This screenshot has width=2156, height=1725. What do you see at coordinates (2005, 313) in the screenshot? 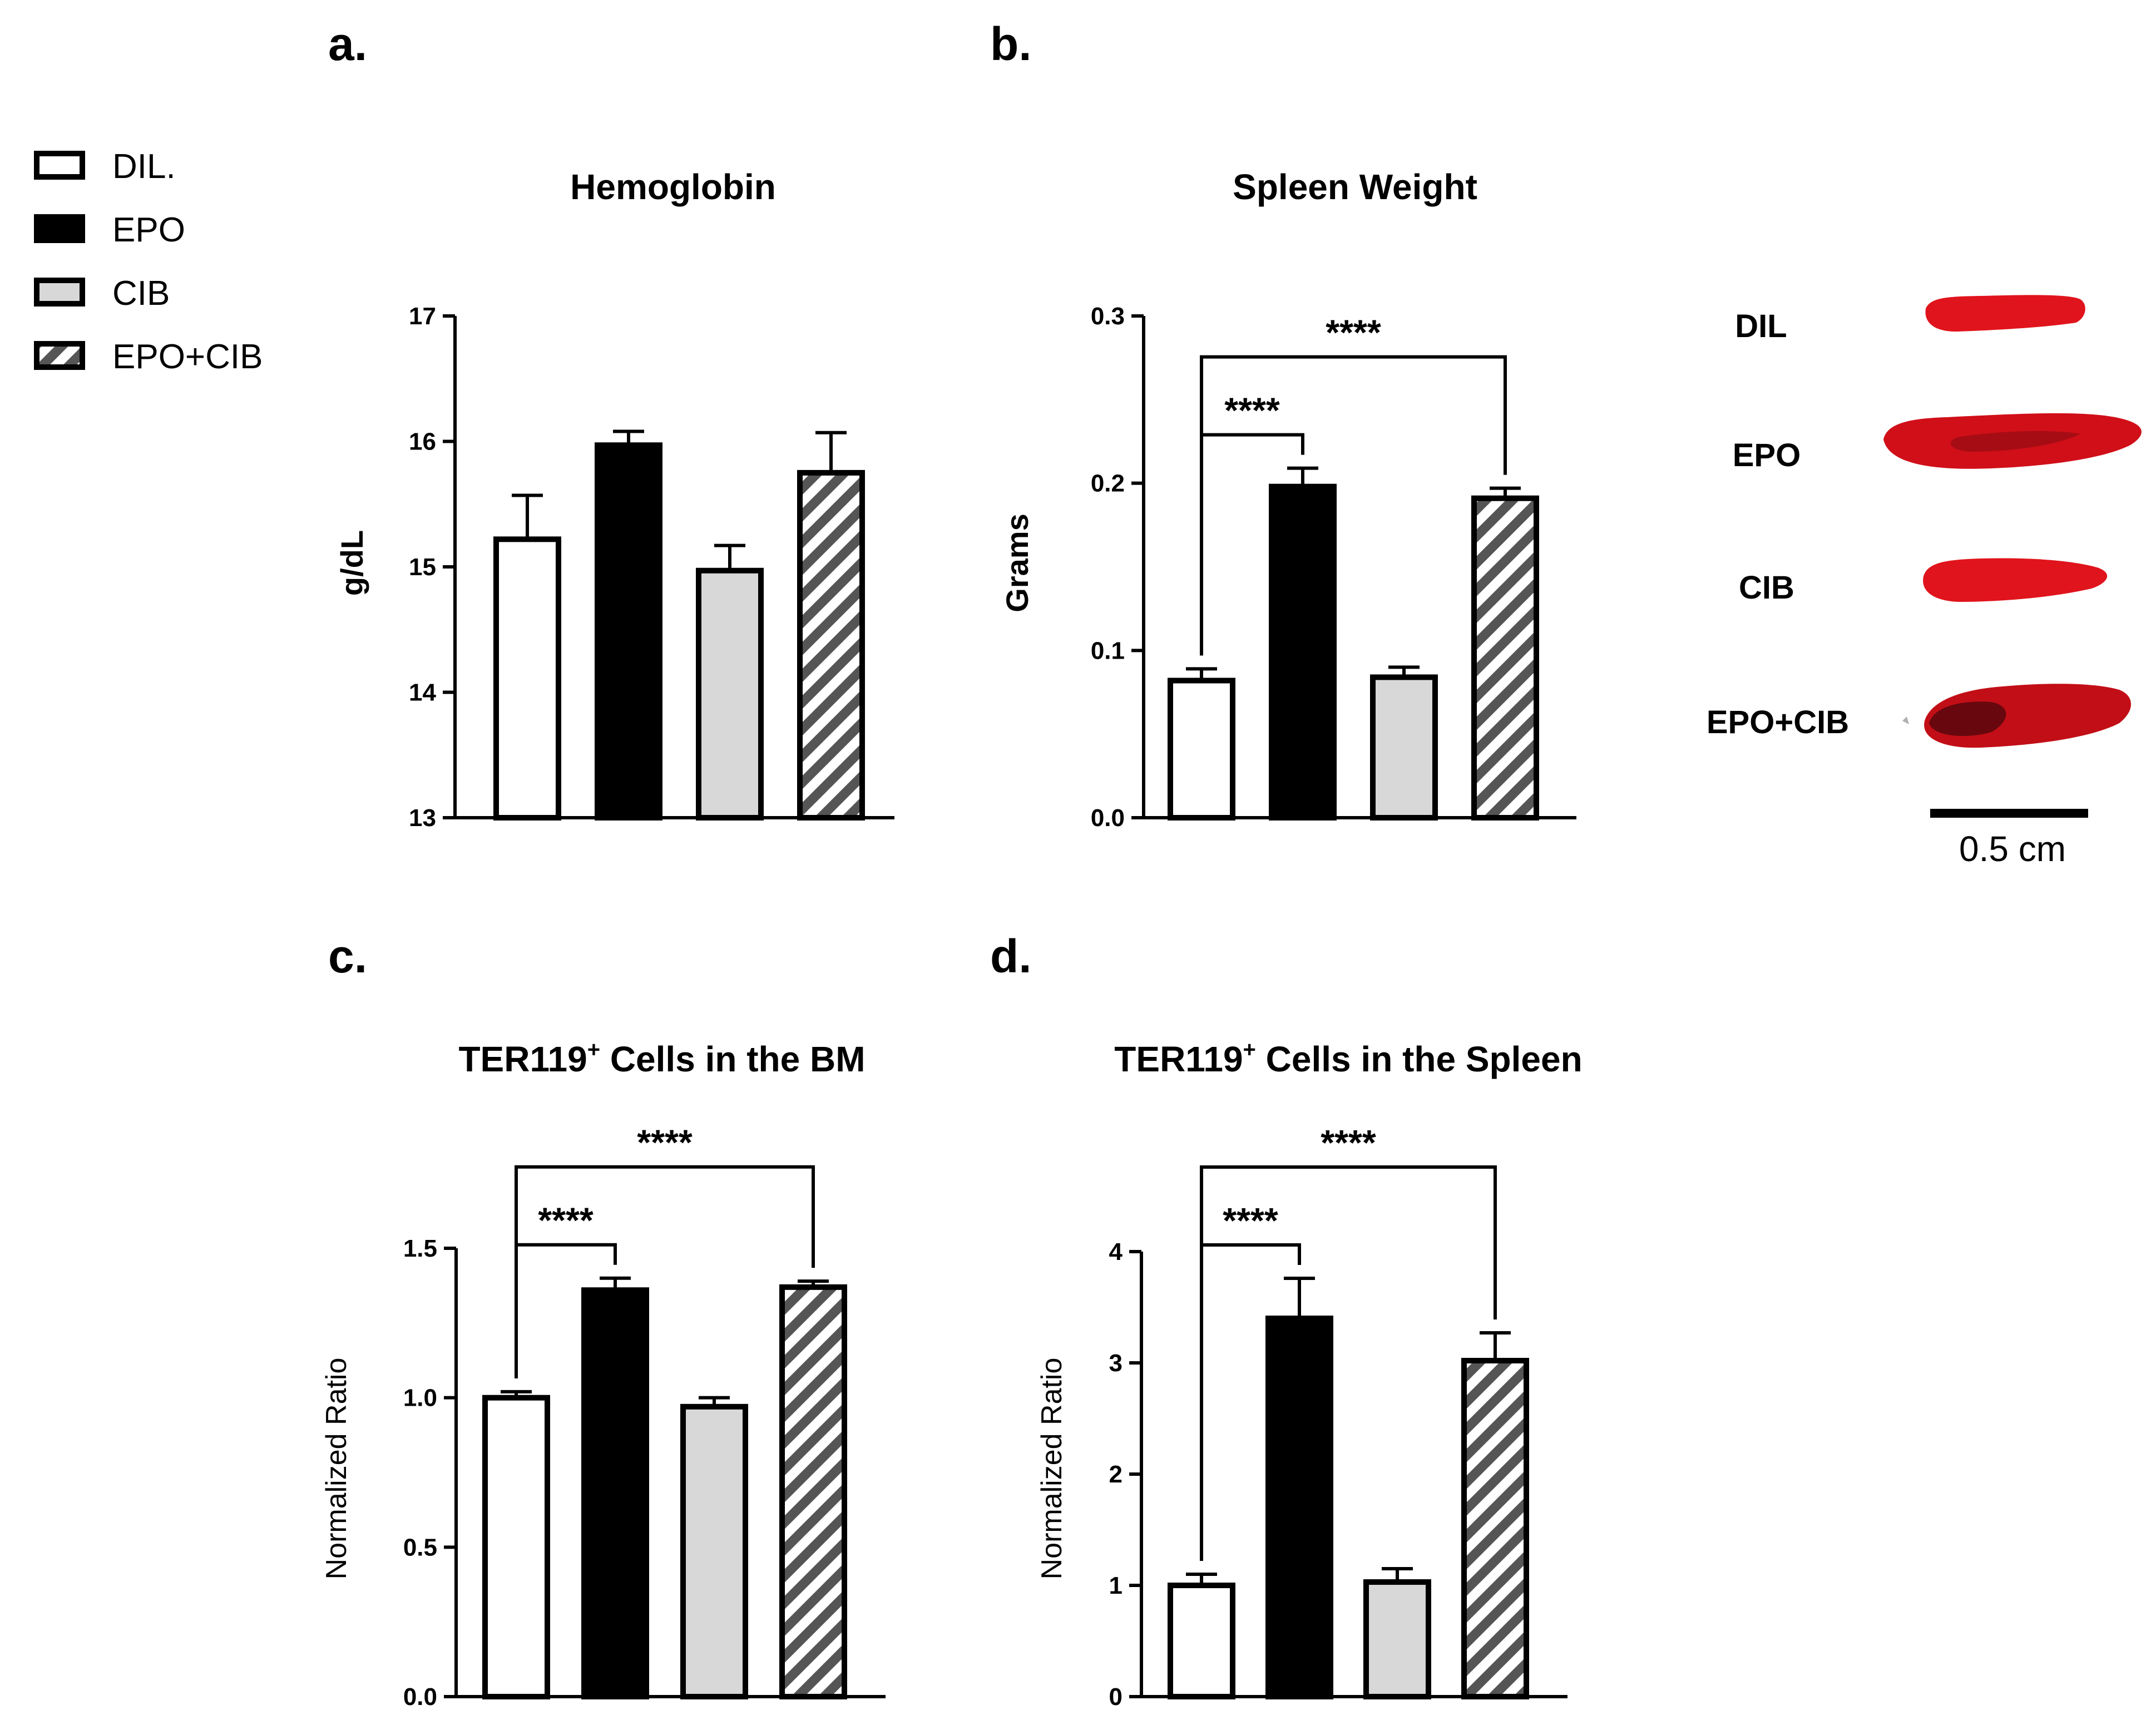
I see `spleen-image-dil` at bounding box center [2005, 313].